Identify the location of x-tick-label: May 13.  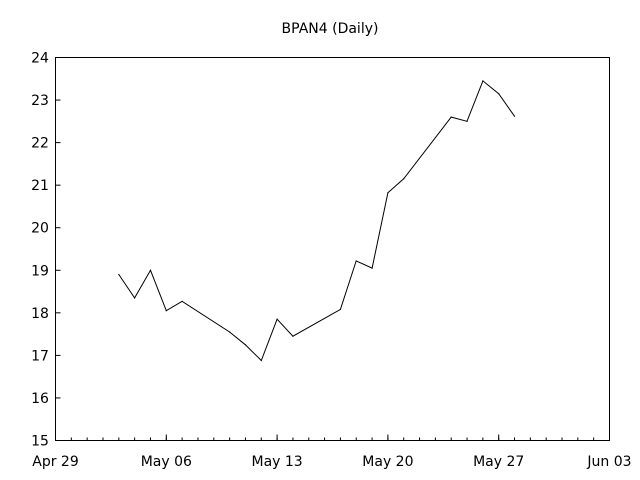
(276, 462).